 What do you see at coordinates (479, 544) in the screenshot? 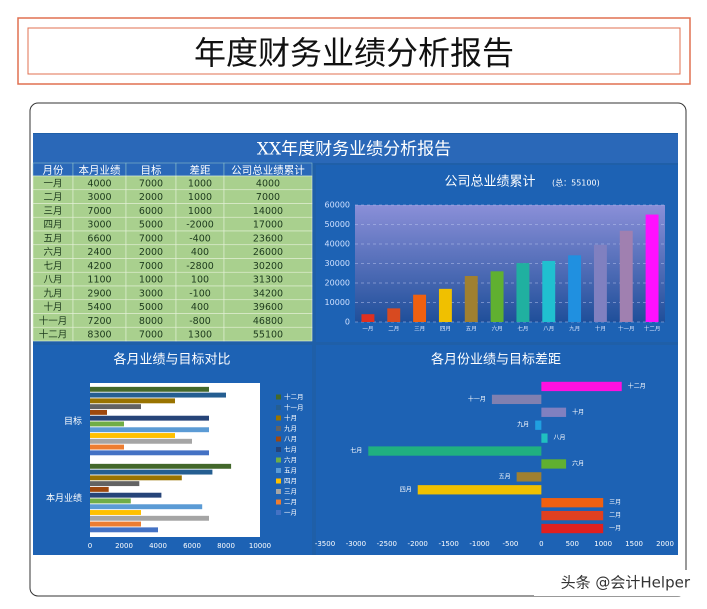
I see `x-tick-label: -1000` at bounding box center [479, 544].